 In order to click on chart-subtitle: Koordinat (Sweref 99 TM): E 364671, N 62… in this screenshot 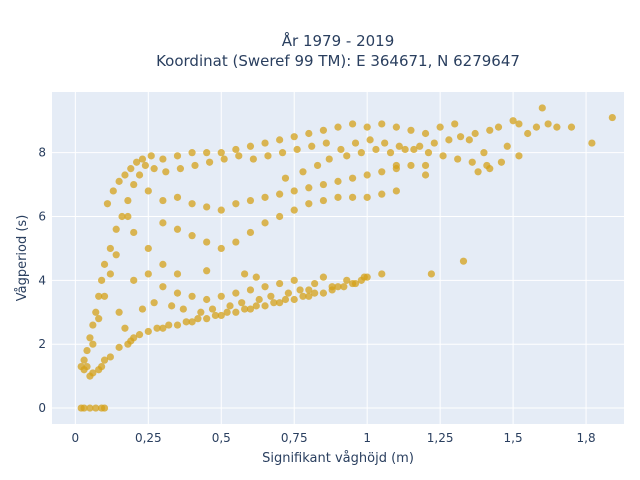, I will do `click(338, 61)`.